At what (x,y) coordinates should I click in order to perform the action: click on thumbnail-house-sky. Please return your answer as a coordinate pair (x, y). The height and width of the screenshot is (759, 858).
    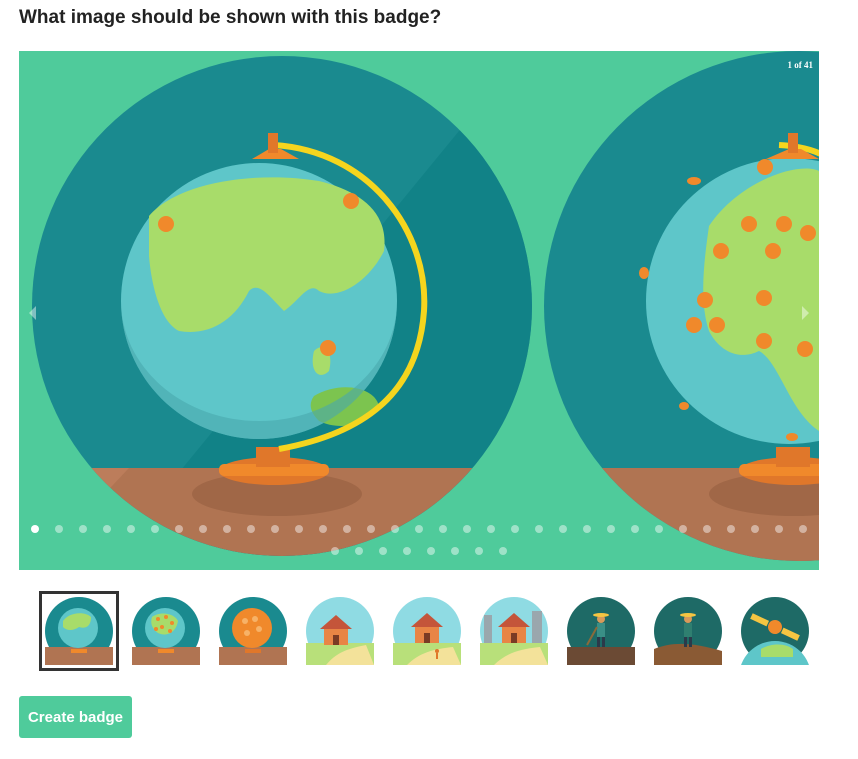
    Looking at the image, I should click on (340, 631).